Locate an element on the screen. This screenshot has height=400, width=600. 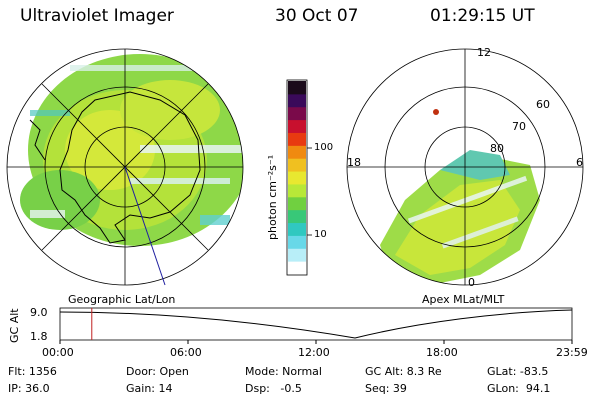
mlat-label-60: 60 is located at coordinates (543, 104).